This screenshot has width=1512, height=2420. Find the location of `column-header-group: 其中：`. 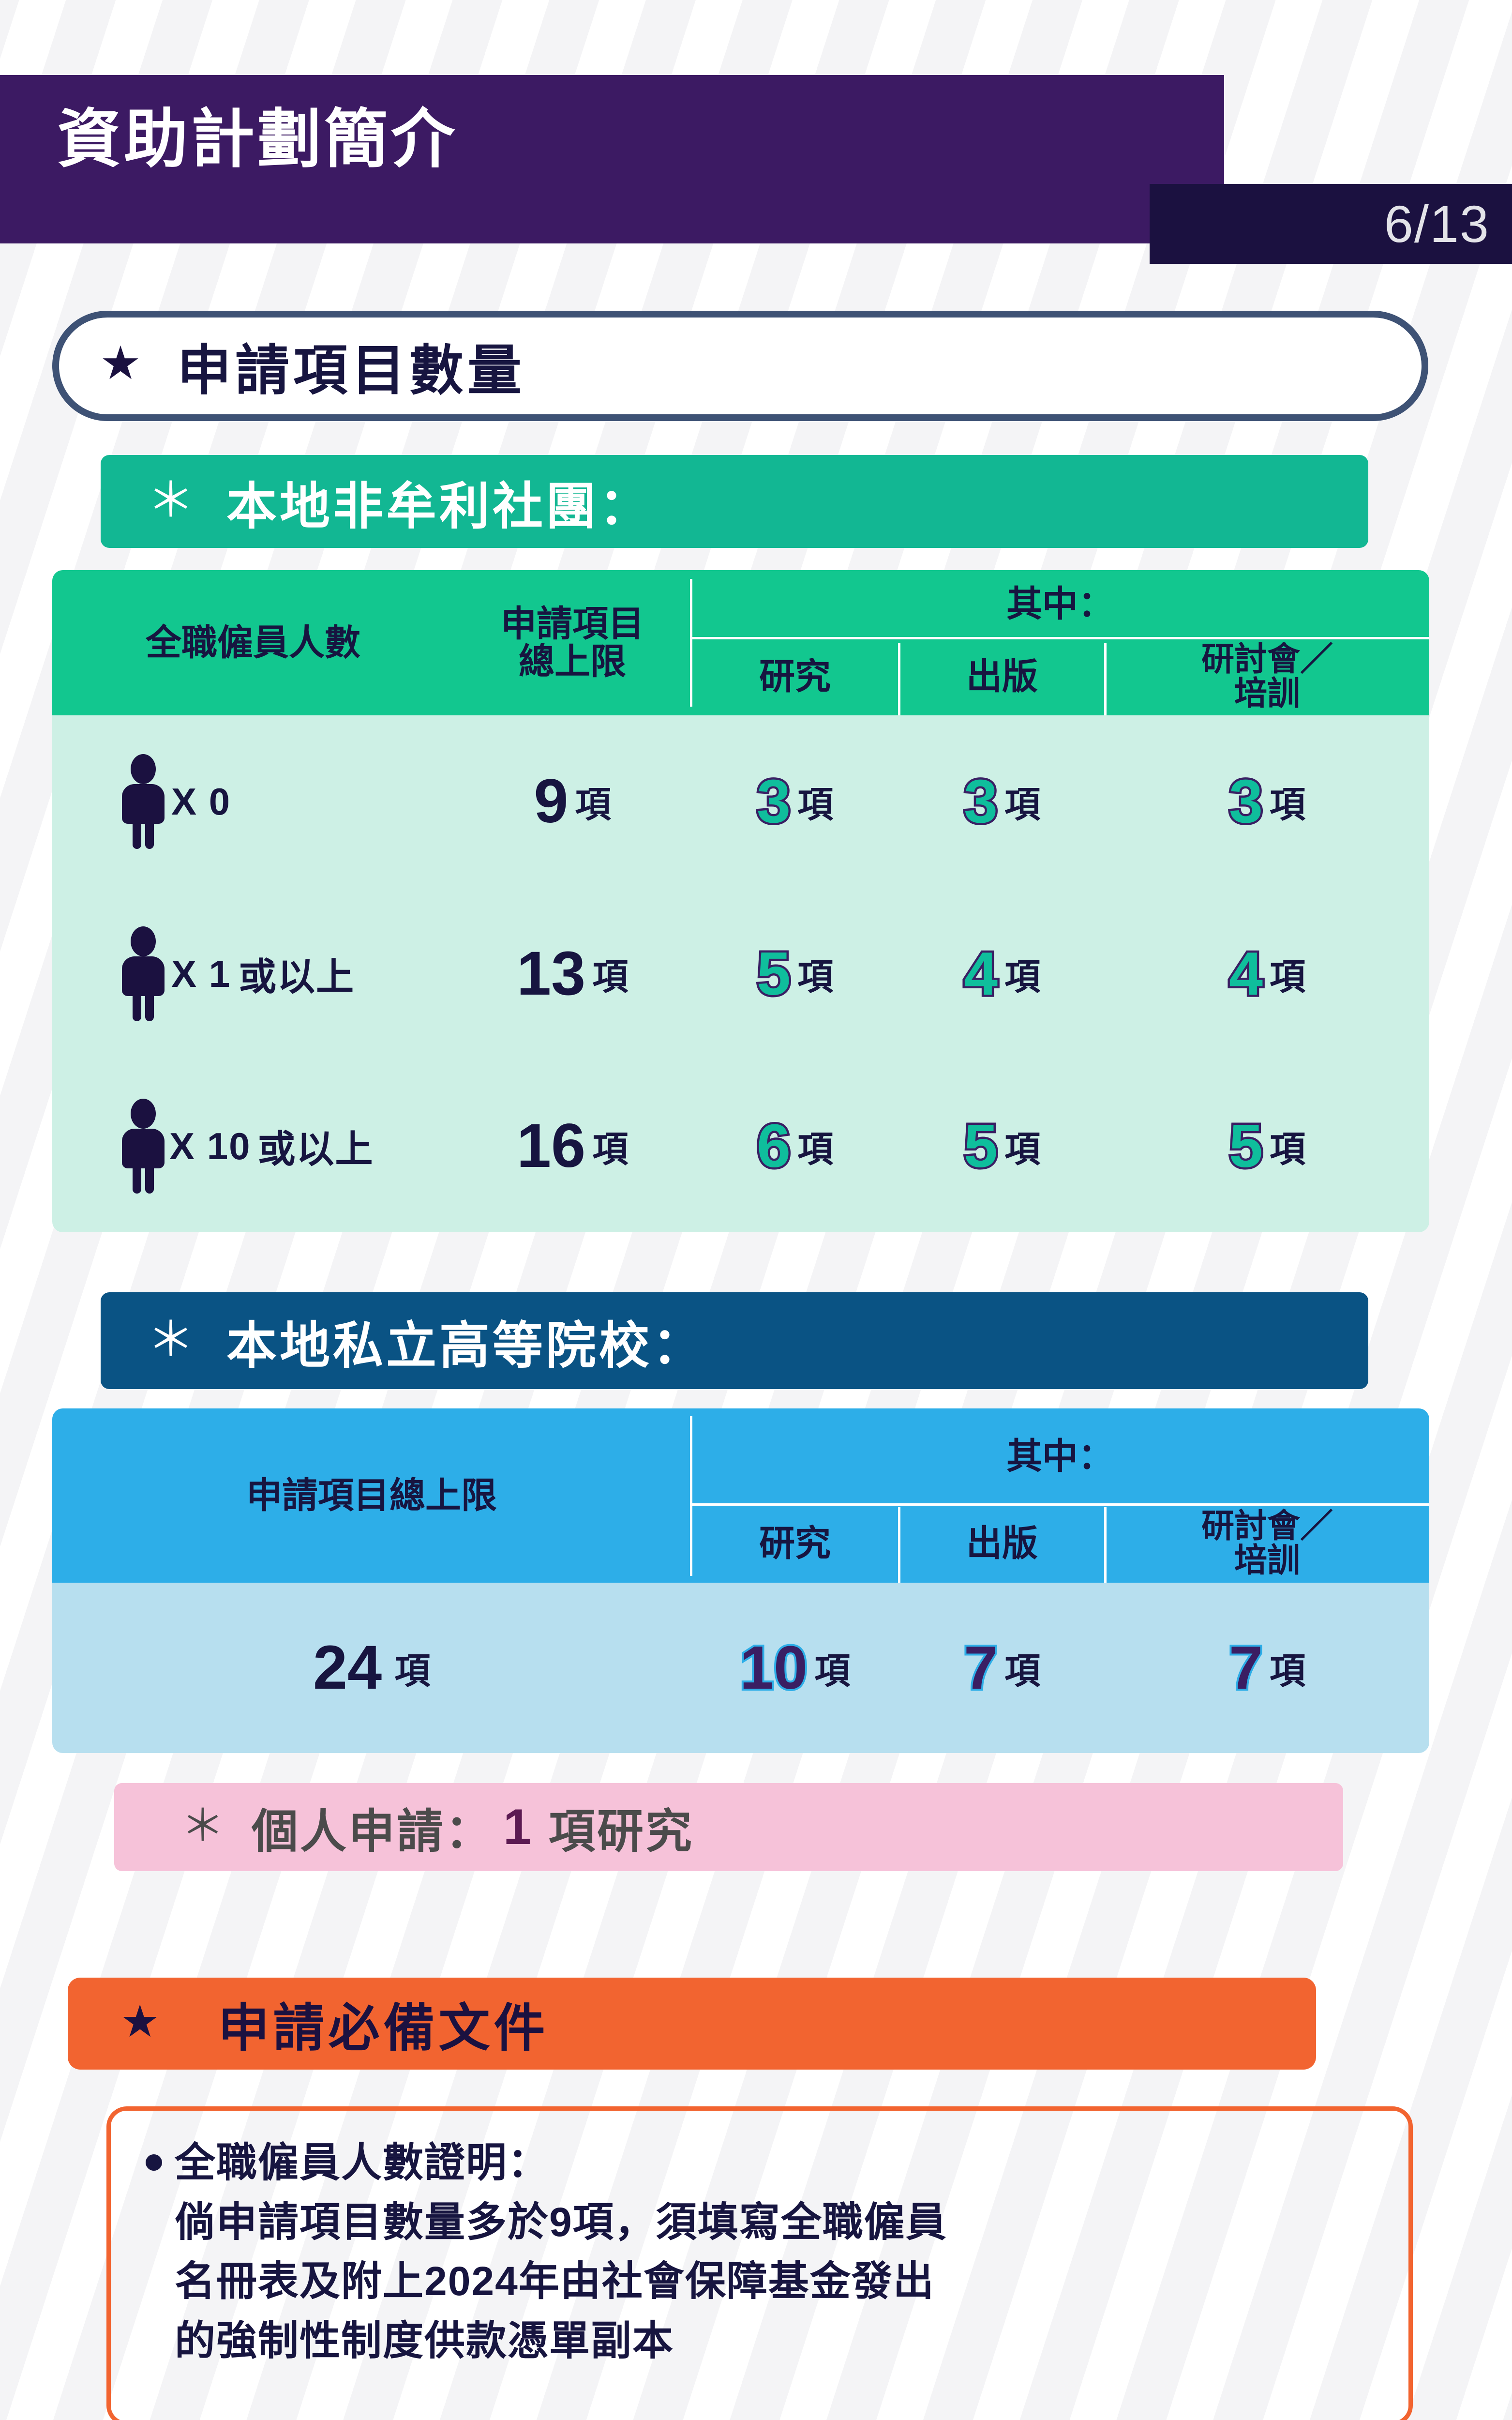

column-header-group: 其中： is located at coordinates (1060, 604).